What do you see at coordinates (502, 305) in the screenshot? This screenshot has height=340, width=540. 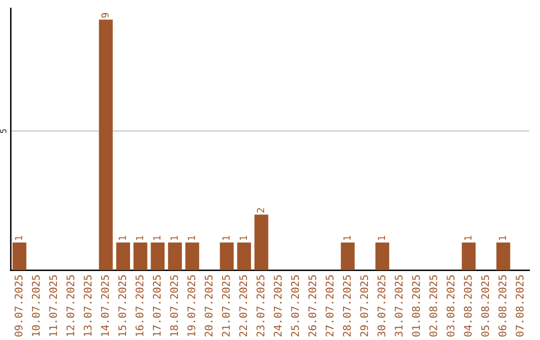 I see `x-tick-label: 06.08.2025` at bounding box center [502, 305].